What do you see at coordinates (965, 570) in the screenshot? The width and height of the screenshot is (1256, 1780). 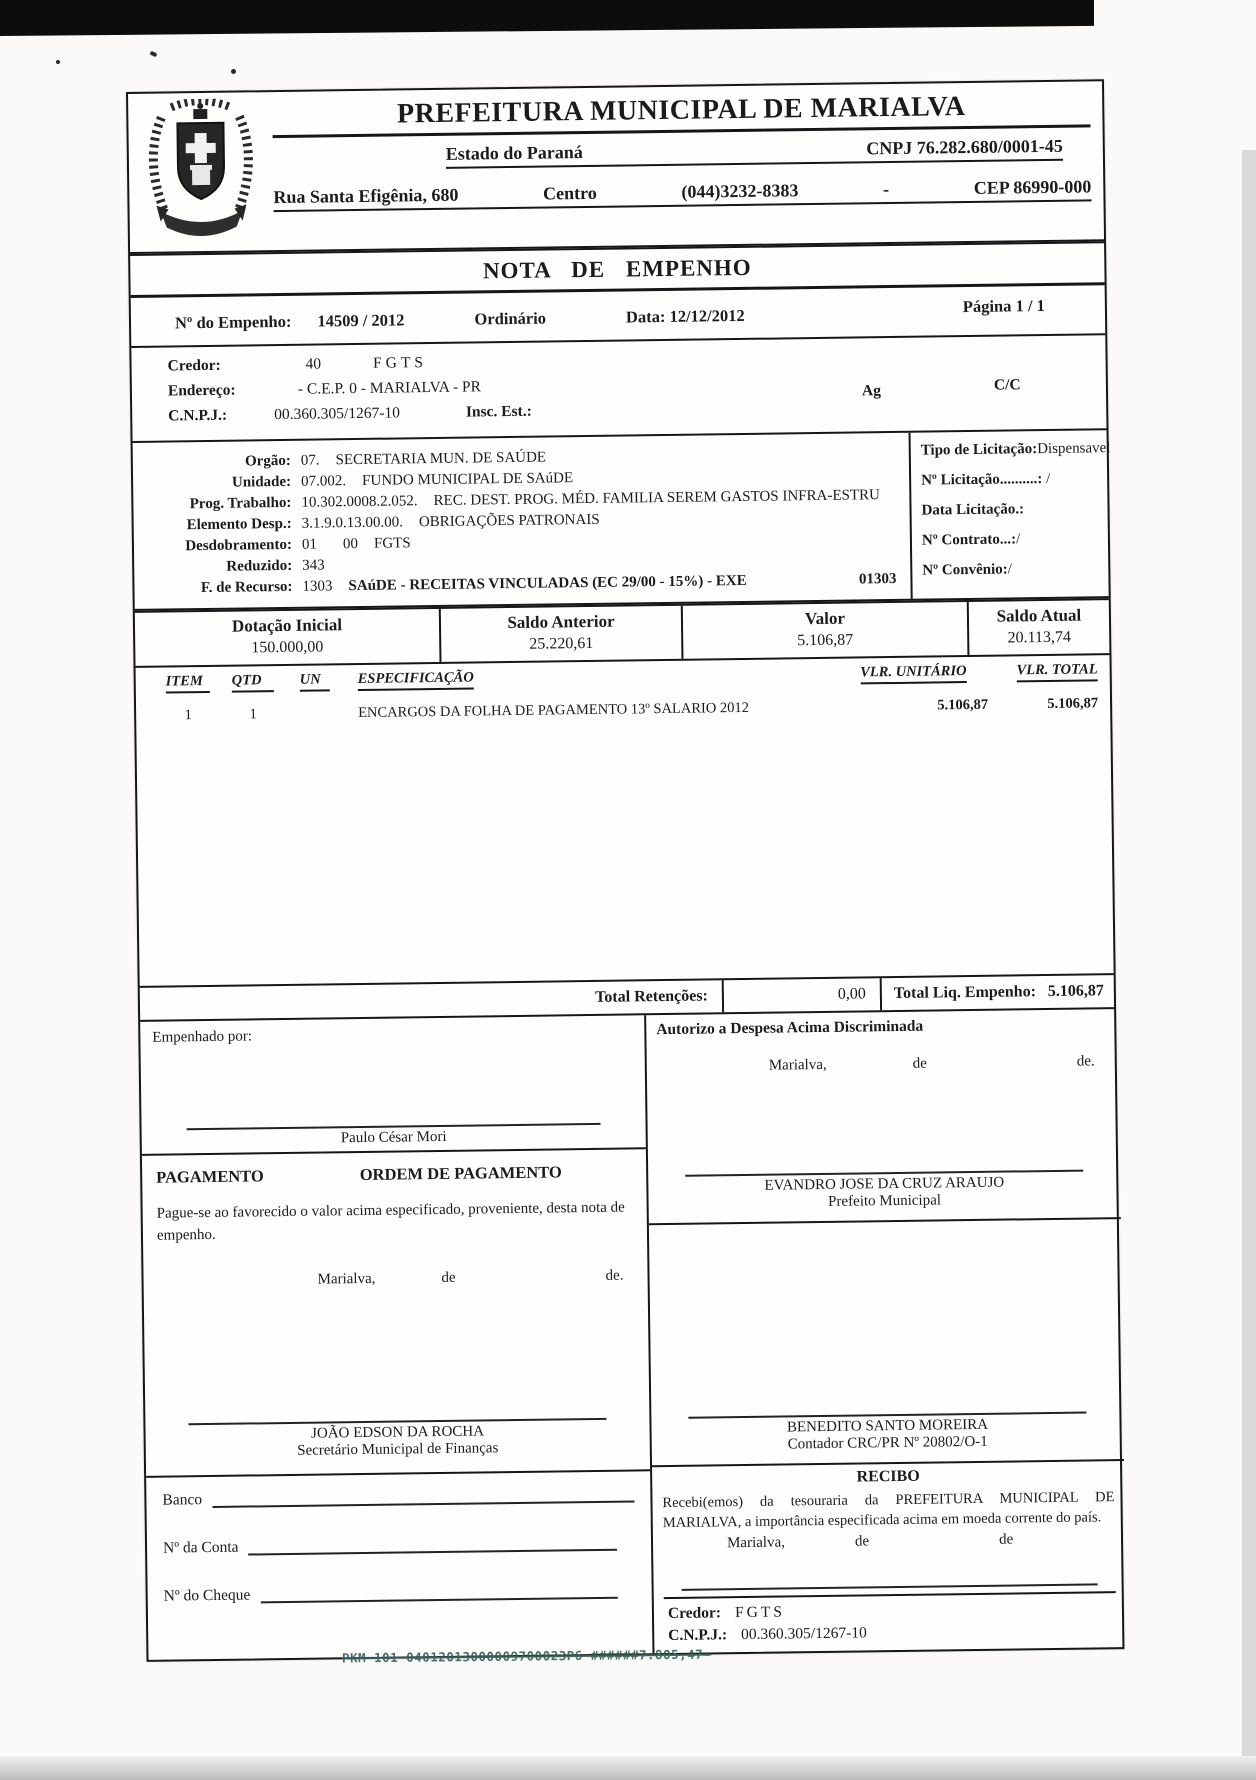 I see `num-convenio-label: Nº Convênio:` at bounding box center [965, 570].